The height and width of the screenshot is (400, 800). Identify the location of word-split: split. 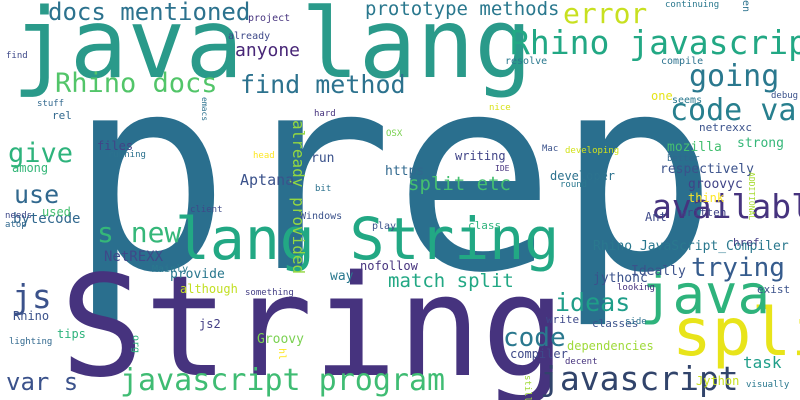
(736, 332).